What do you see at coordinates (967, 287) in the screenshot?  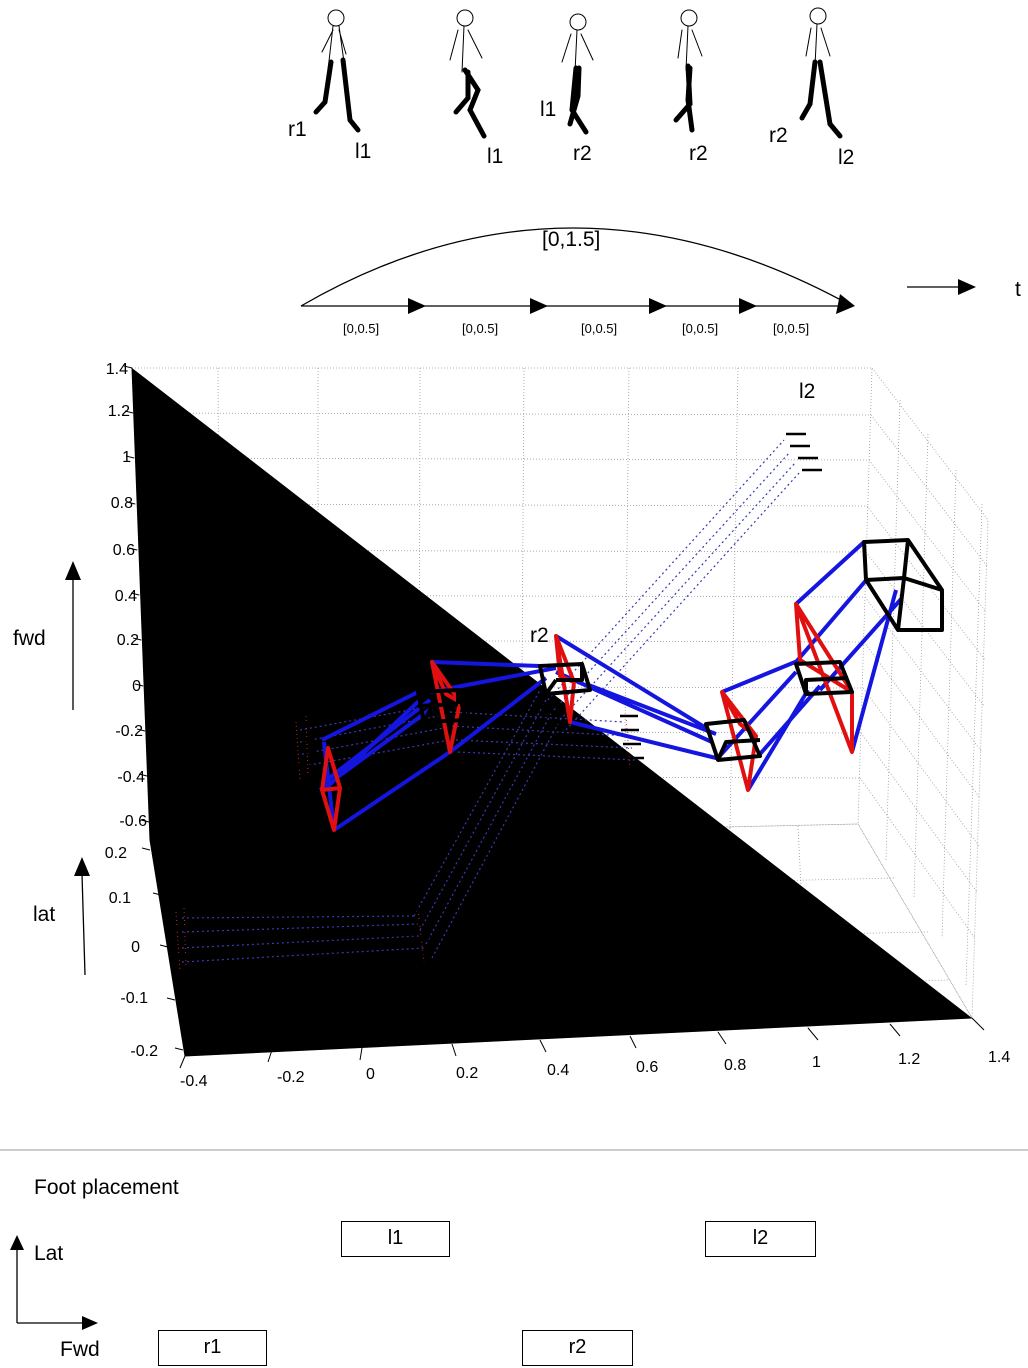 I see `time-arrowhead` at bounding box center [967, 287].